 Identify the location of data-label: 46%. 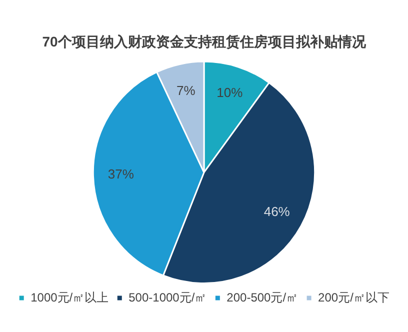
(277, 212).